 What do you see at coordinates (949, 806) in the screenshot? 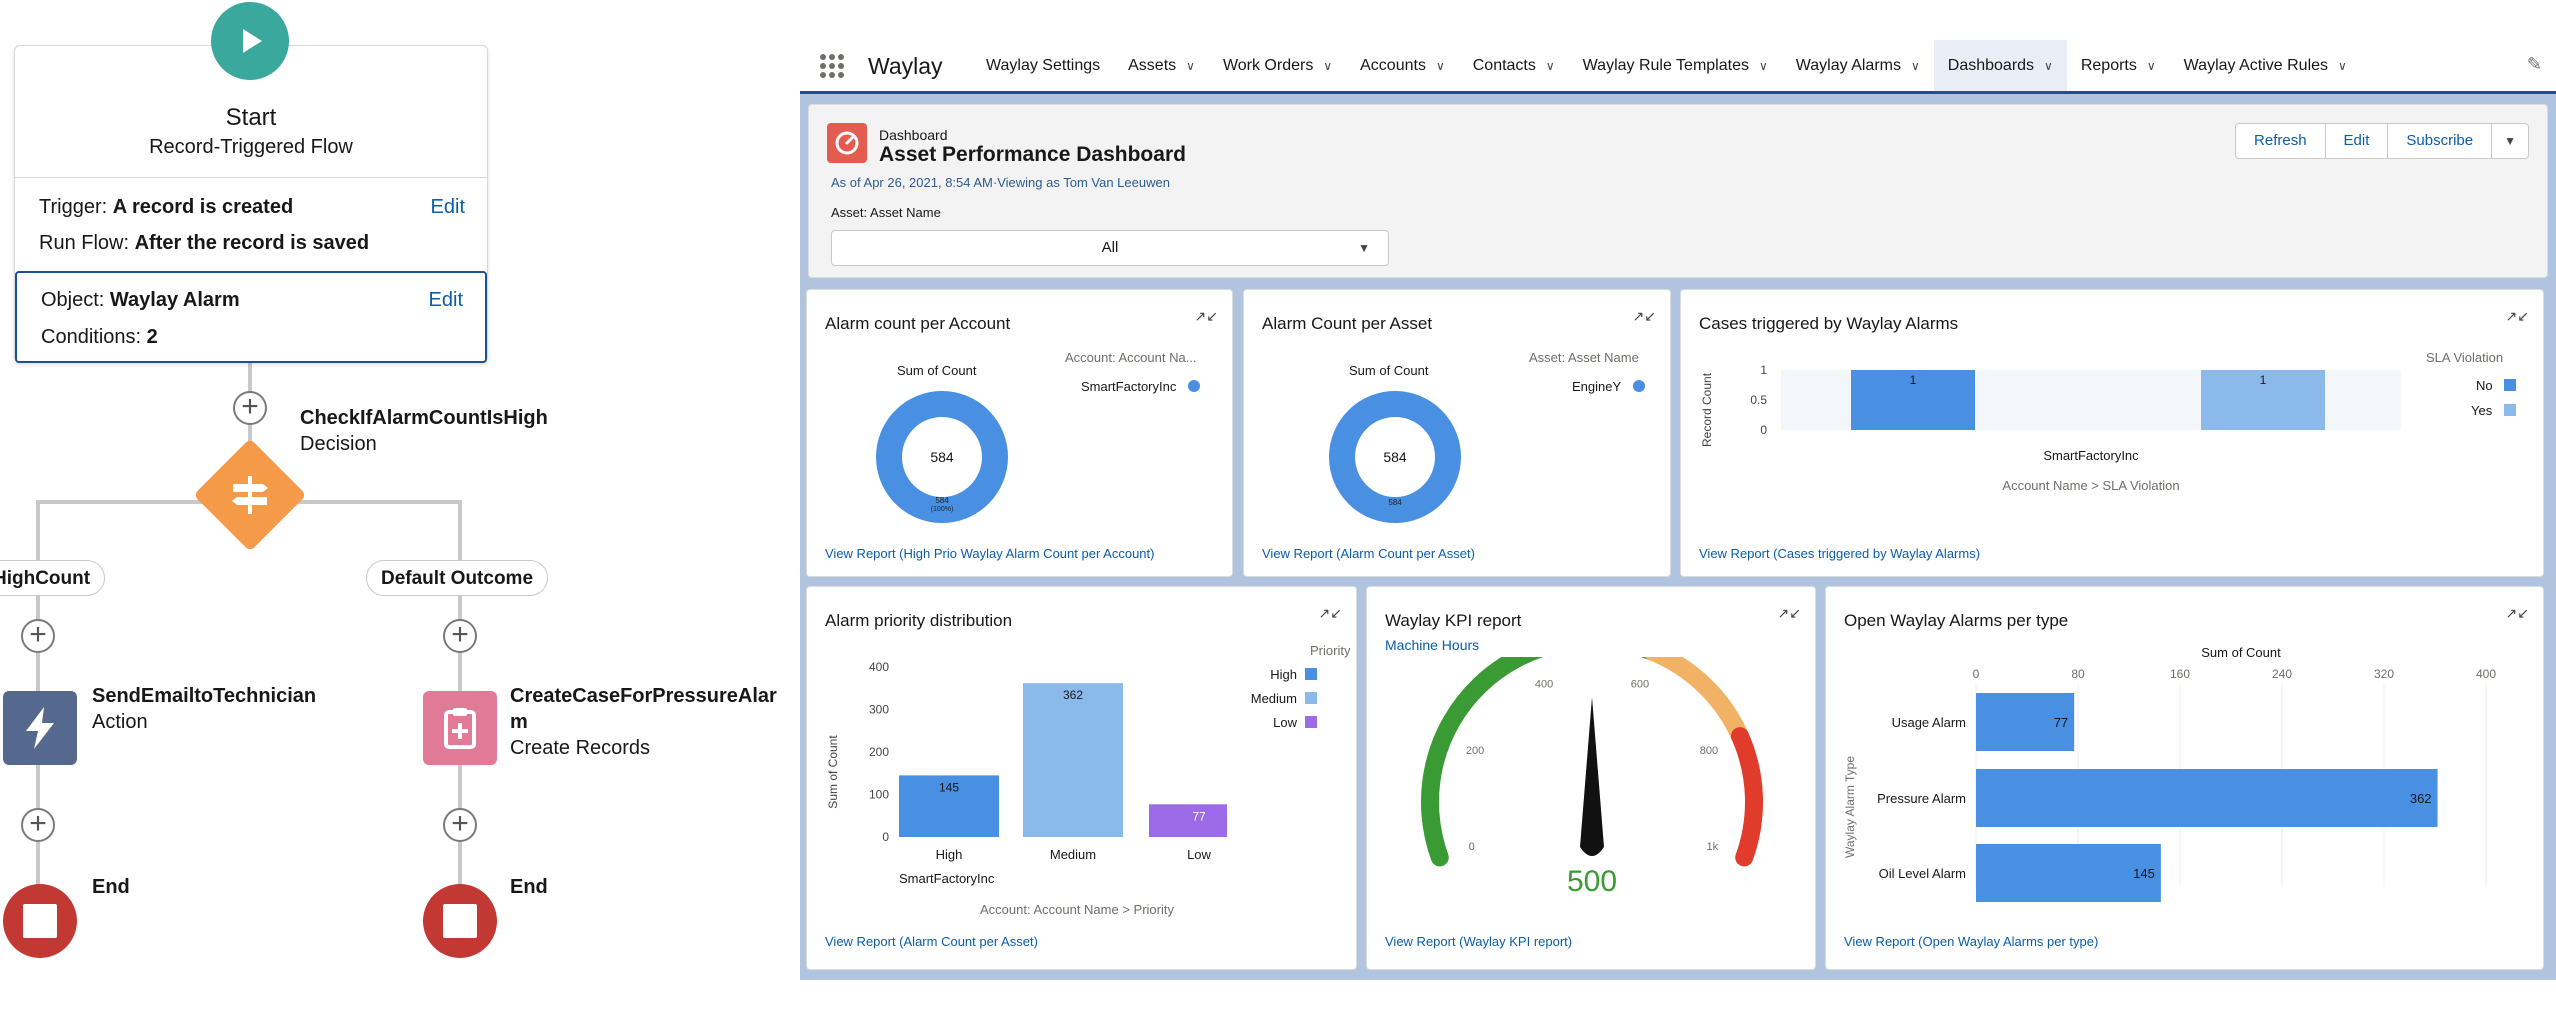
I see `bar-high` at bounding box center [949, 806].